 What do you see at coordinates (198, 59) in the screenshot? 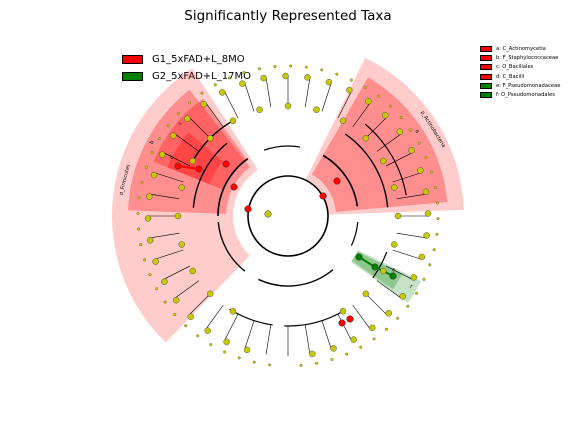
I see `legend-label-g1: G1_5xFAD+L_8MO` at bounding box center [198, 59].